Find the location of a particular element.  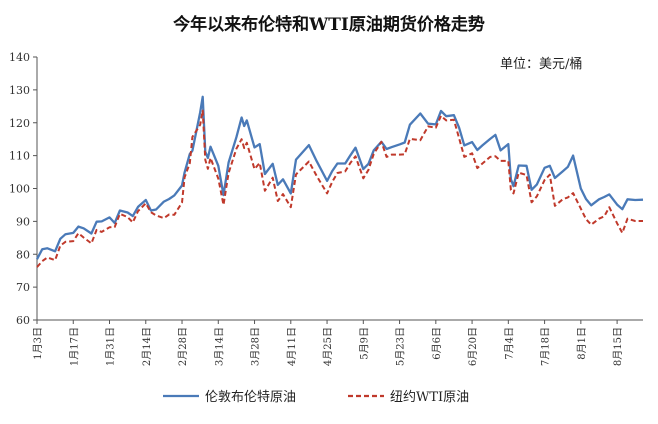

x-tick-label: 6月6日 is located at coordinates (437, 343).